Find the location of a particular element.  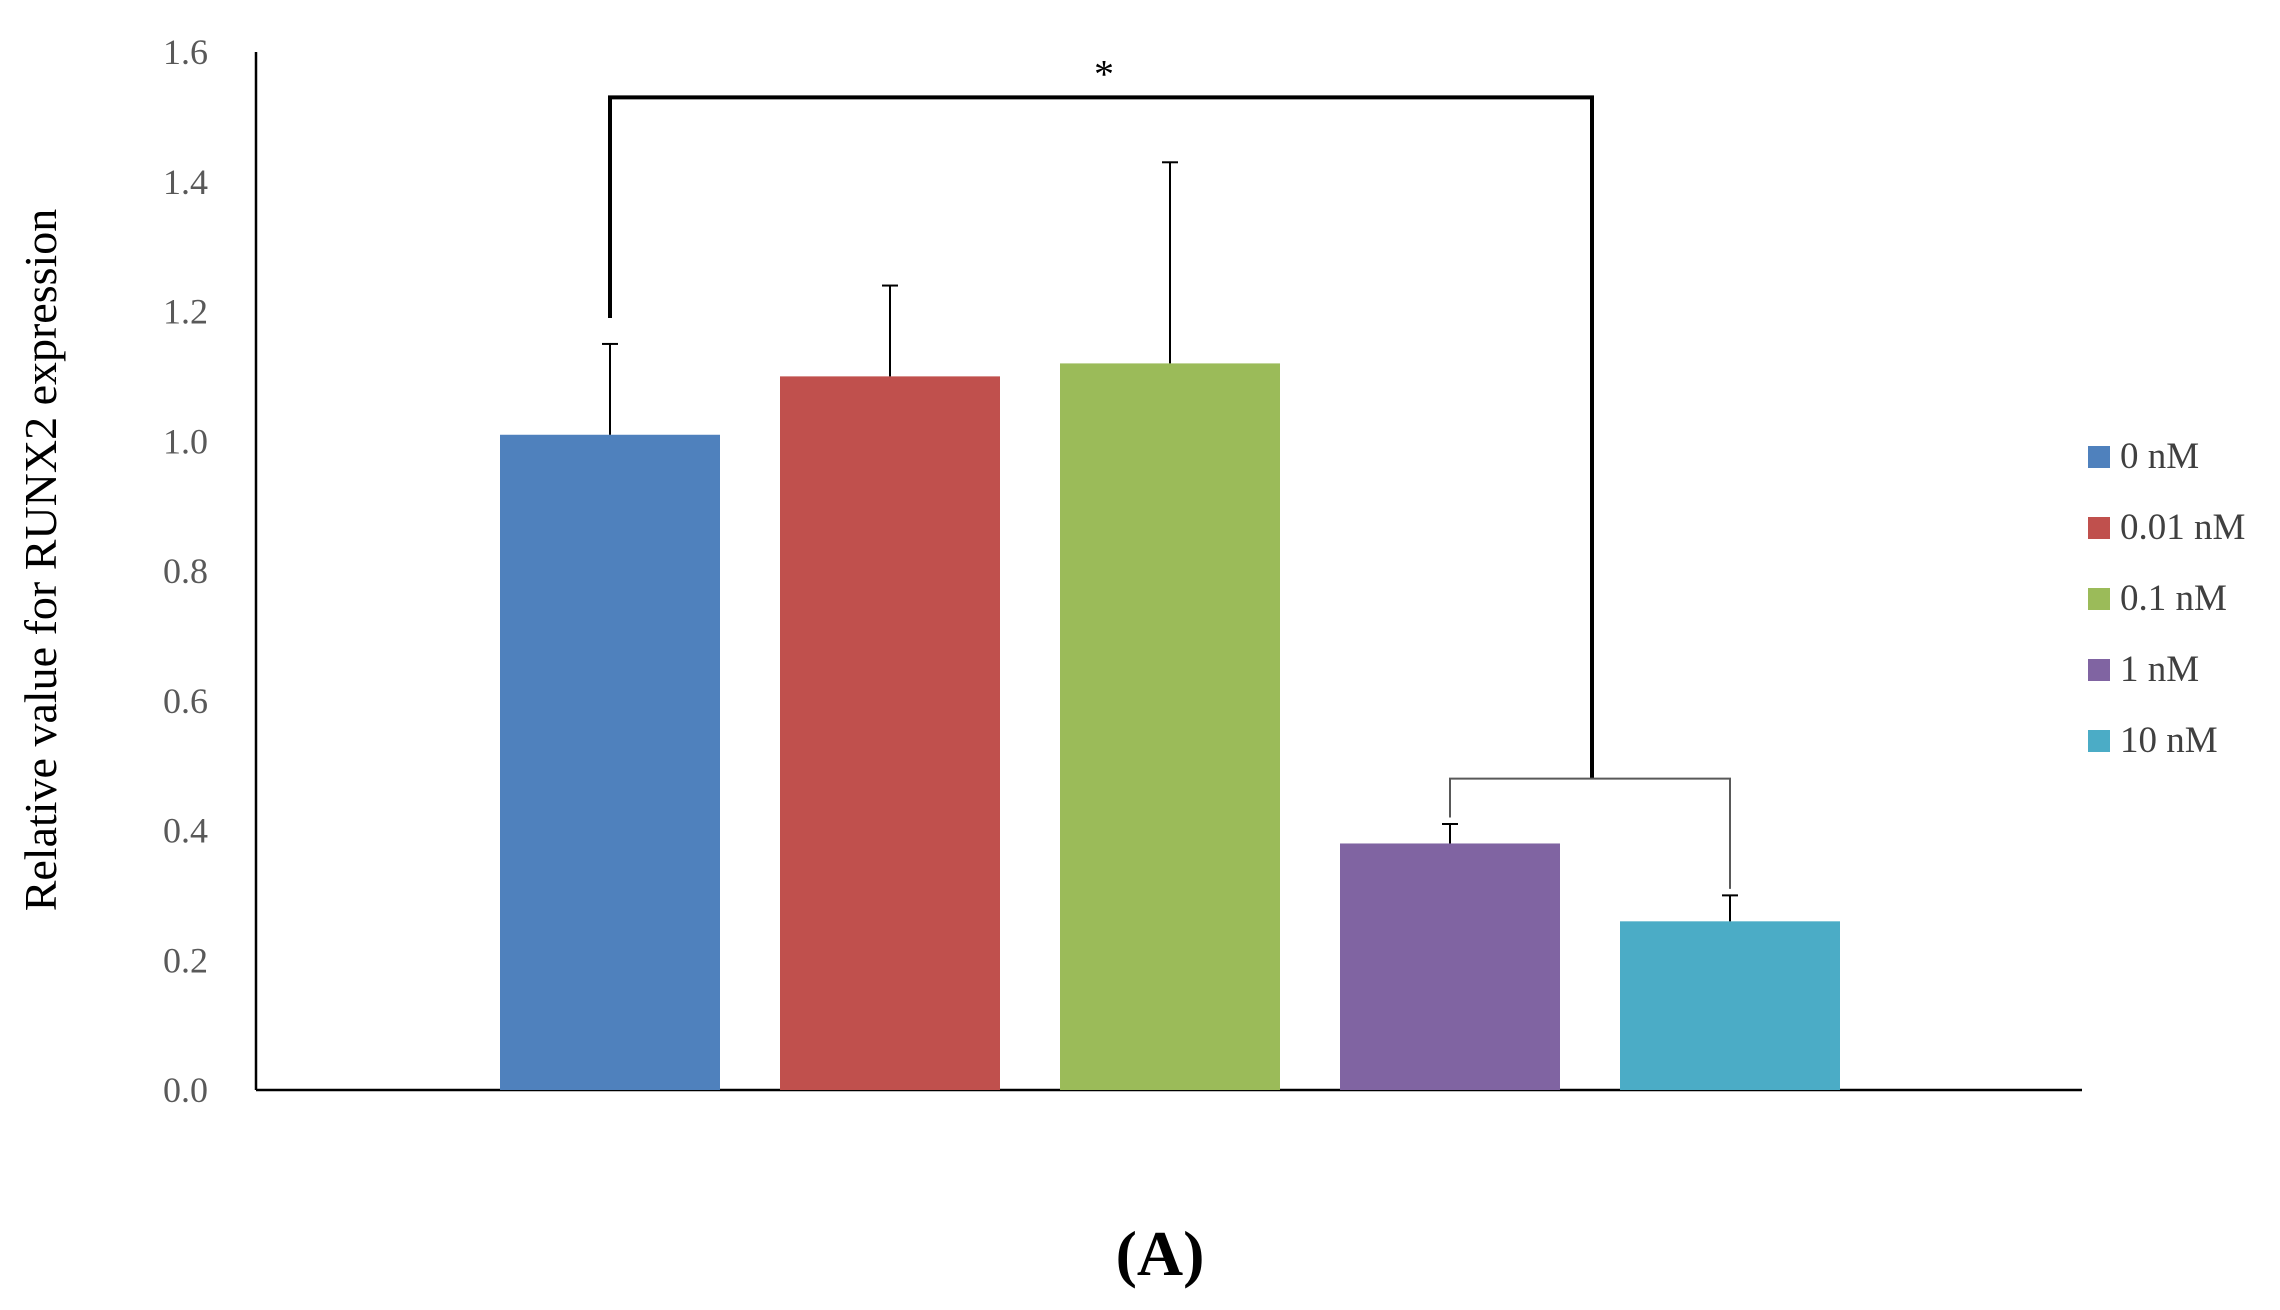

legend-label: 10 nM is located at coordinates (2169, 740).